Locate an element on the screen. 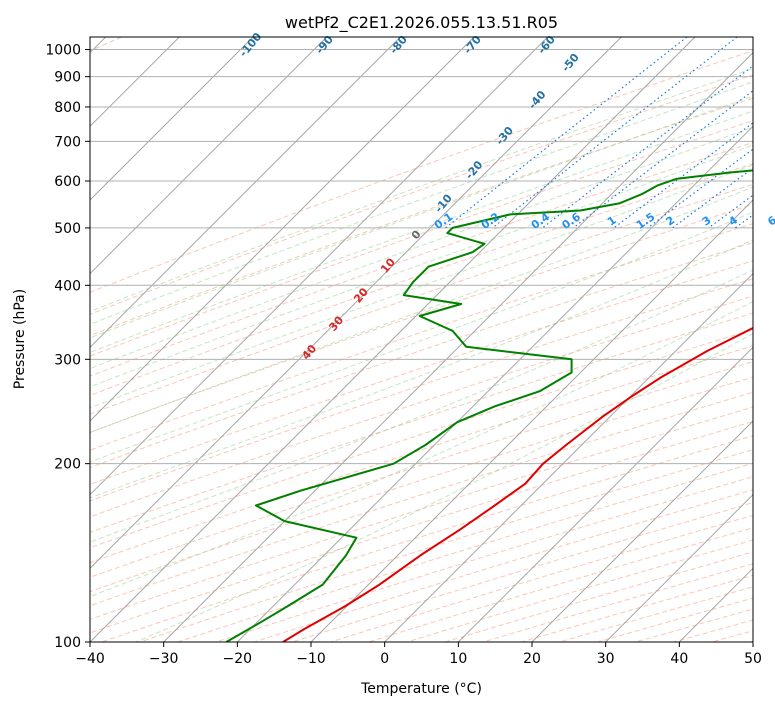 Image resolution: width=775 pixels, height=708 pixels. dry-adiabat-label: -40 is located at coordinates (537, 100).